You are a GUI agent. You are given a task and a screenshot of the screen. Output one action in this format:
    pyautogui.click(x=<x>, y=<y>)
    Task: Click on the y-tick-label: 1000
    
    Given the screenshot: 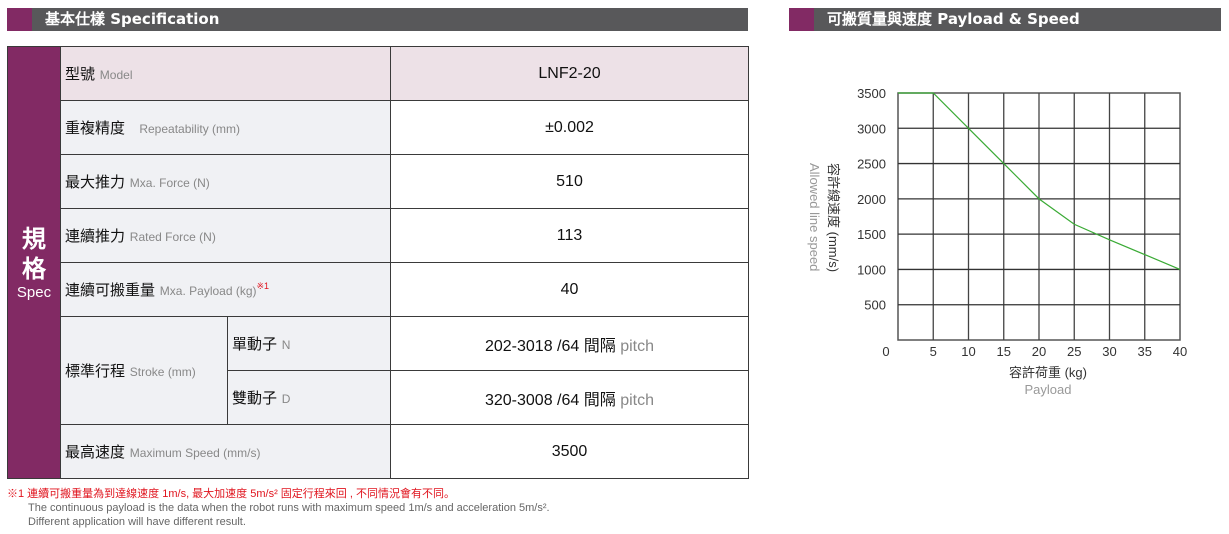 What is the action you would take?
    pyautogui.click(x=871, y=269)
    